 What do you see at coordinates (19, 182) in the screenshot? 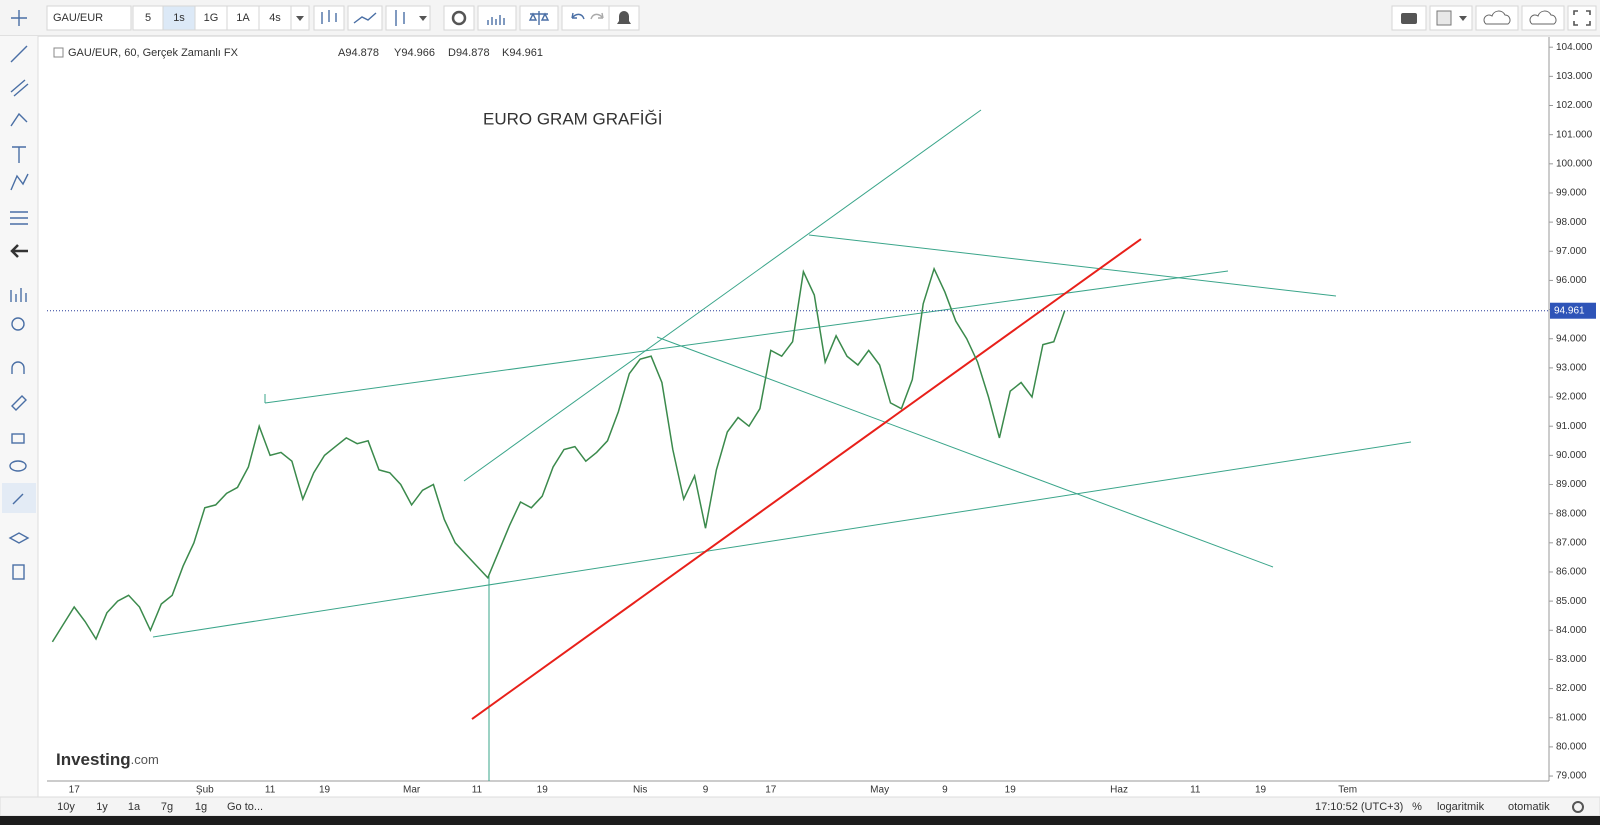
I see `pattern-tool` at bounding box center [19, 182].